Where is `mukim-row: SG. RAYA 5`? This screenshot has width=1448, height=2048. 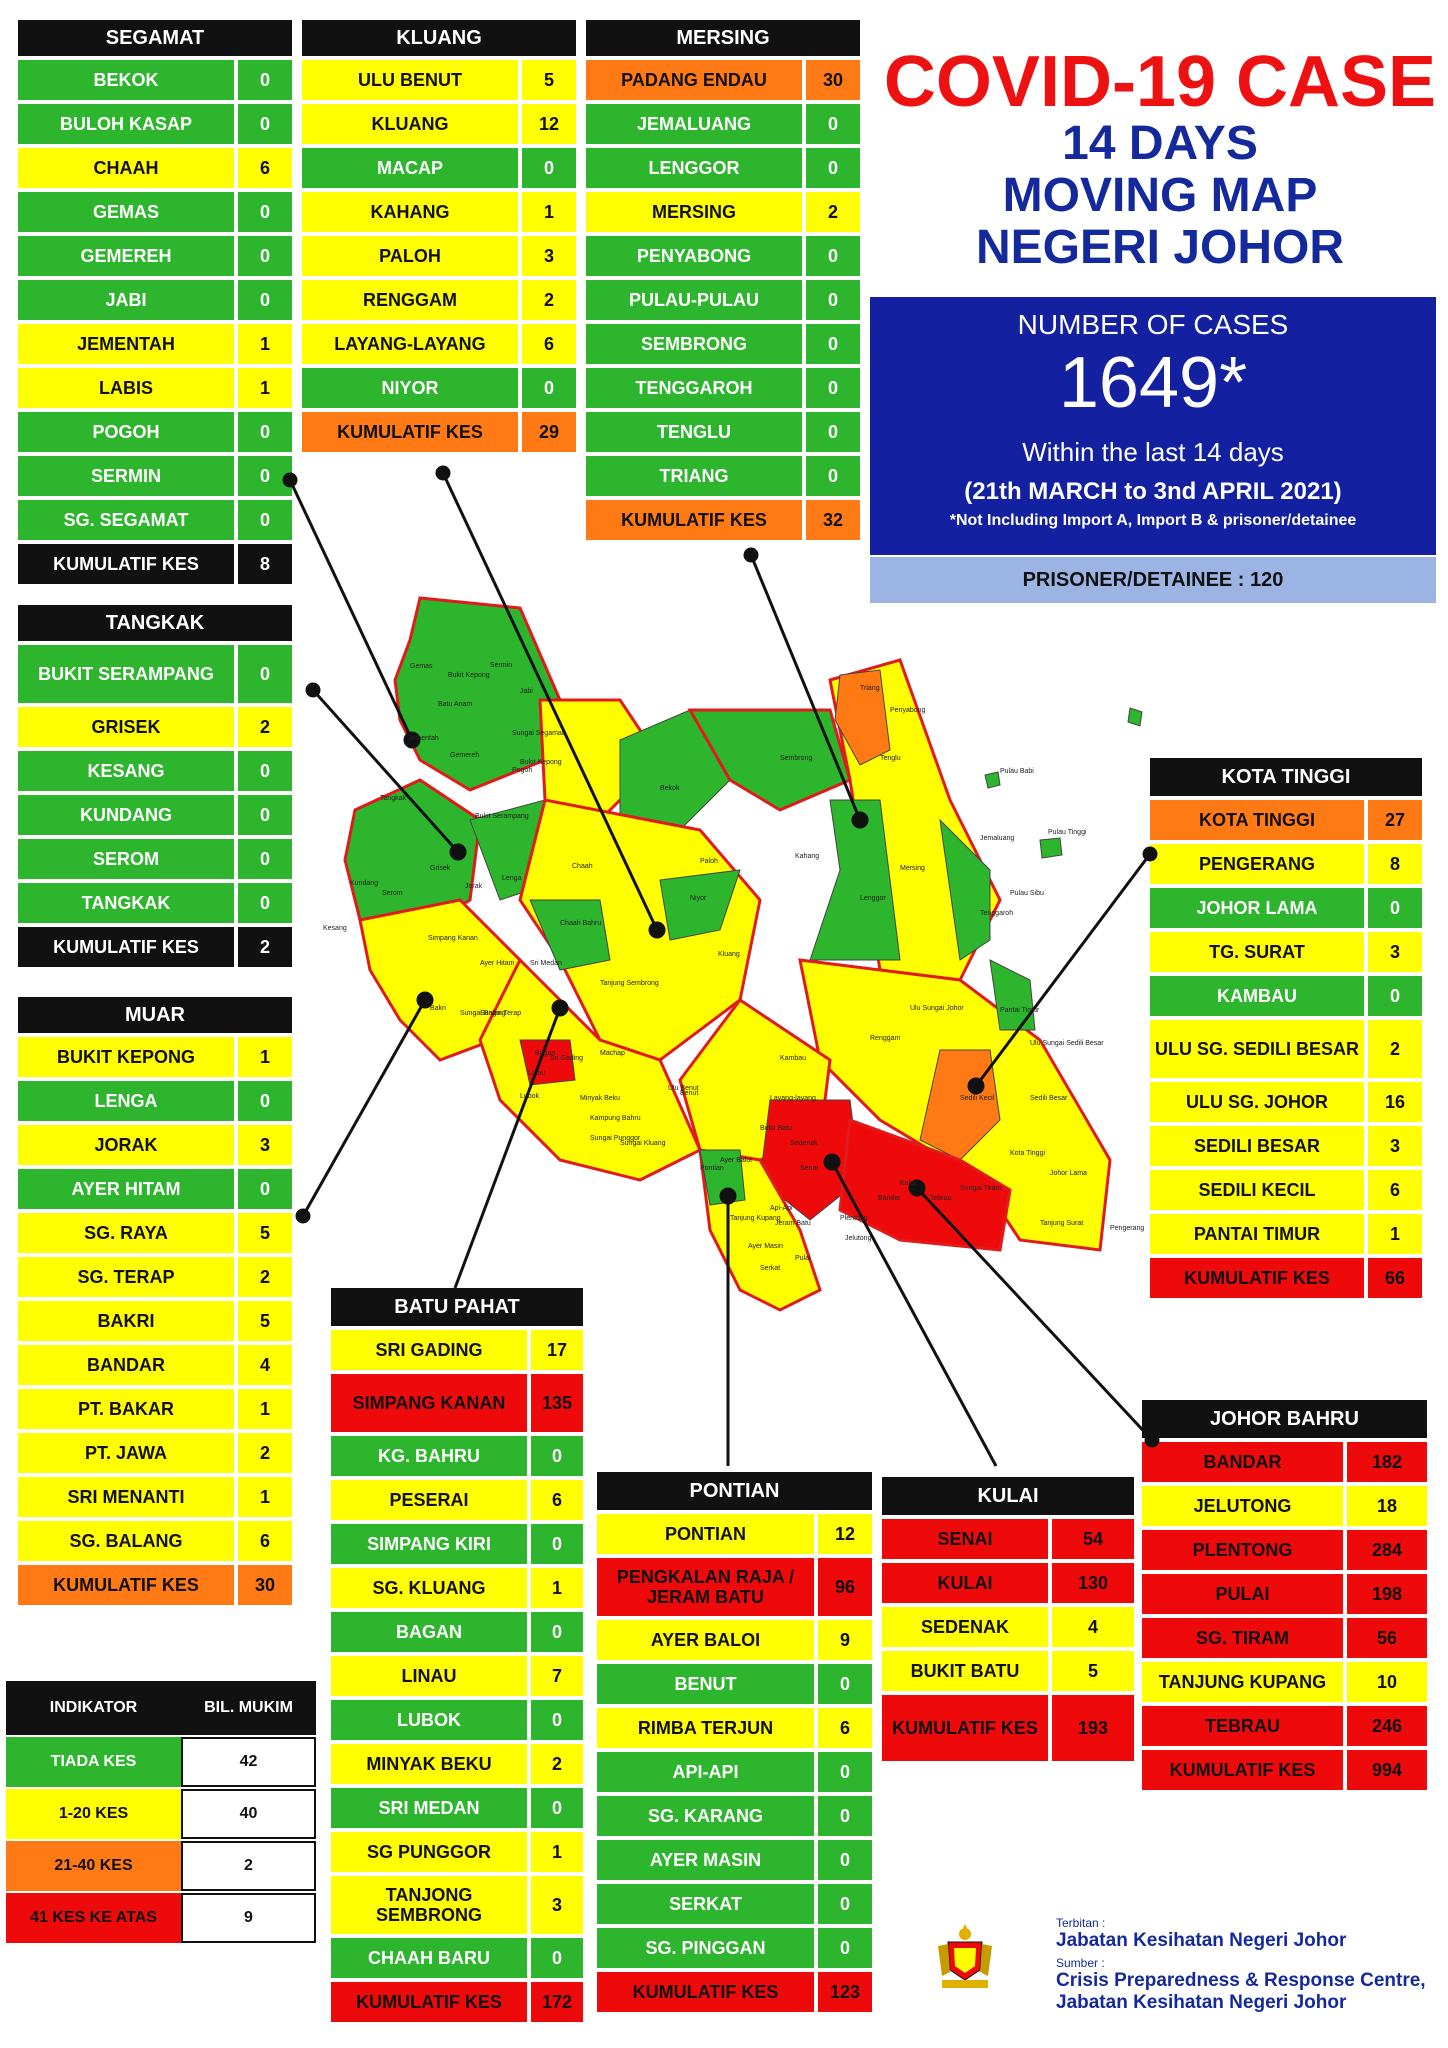 mukim-row: SG. RAYA 5 is located at coordinates (155, 1233).